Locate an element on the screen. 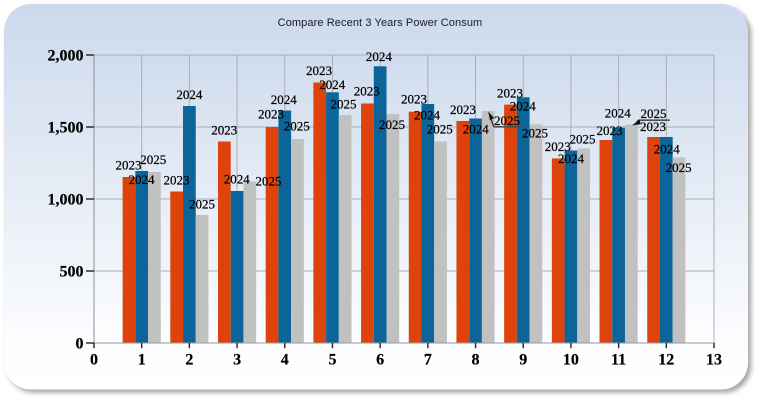 This screenshot has height=405, width=760. svg-text: 2,000 is located at coordinates (66, 56).